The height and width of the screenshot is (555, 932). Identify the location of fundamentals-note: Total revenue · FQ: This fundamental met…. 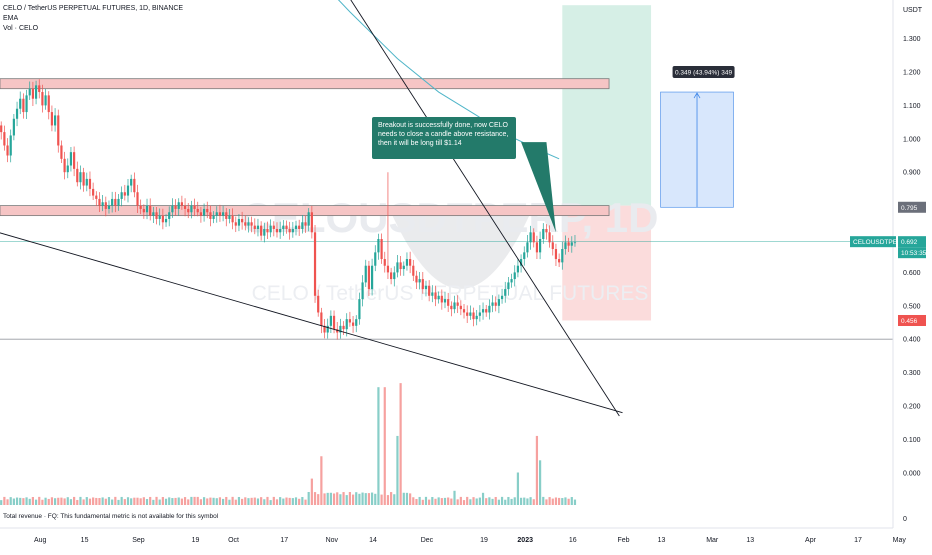
(111, 516).